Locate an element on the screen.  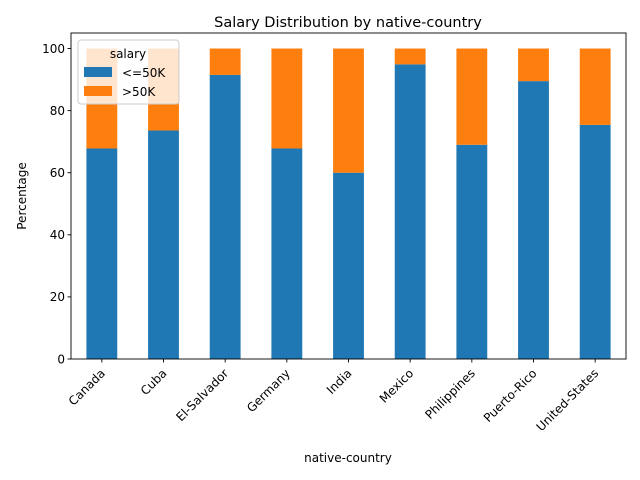
y-tick-label: 100 is located at coordinates (53, 49).